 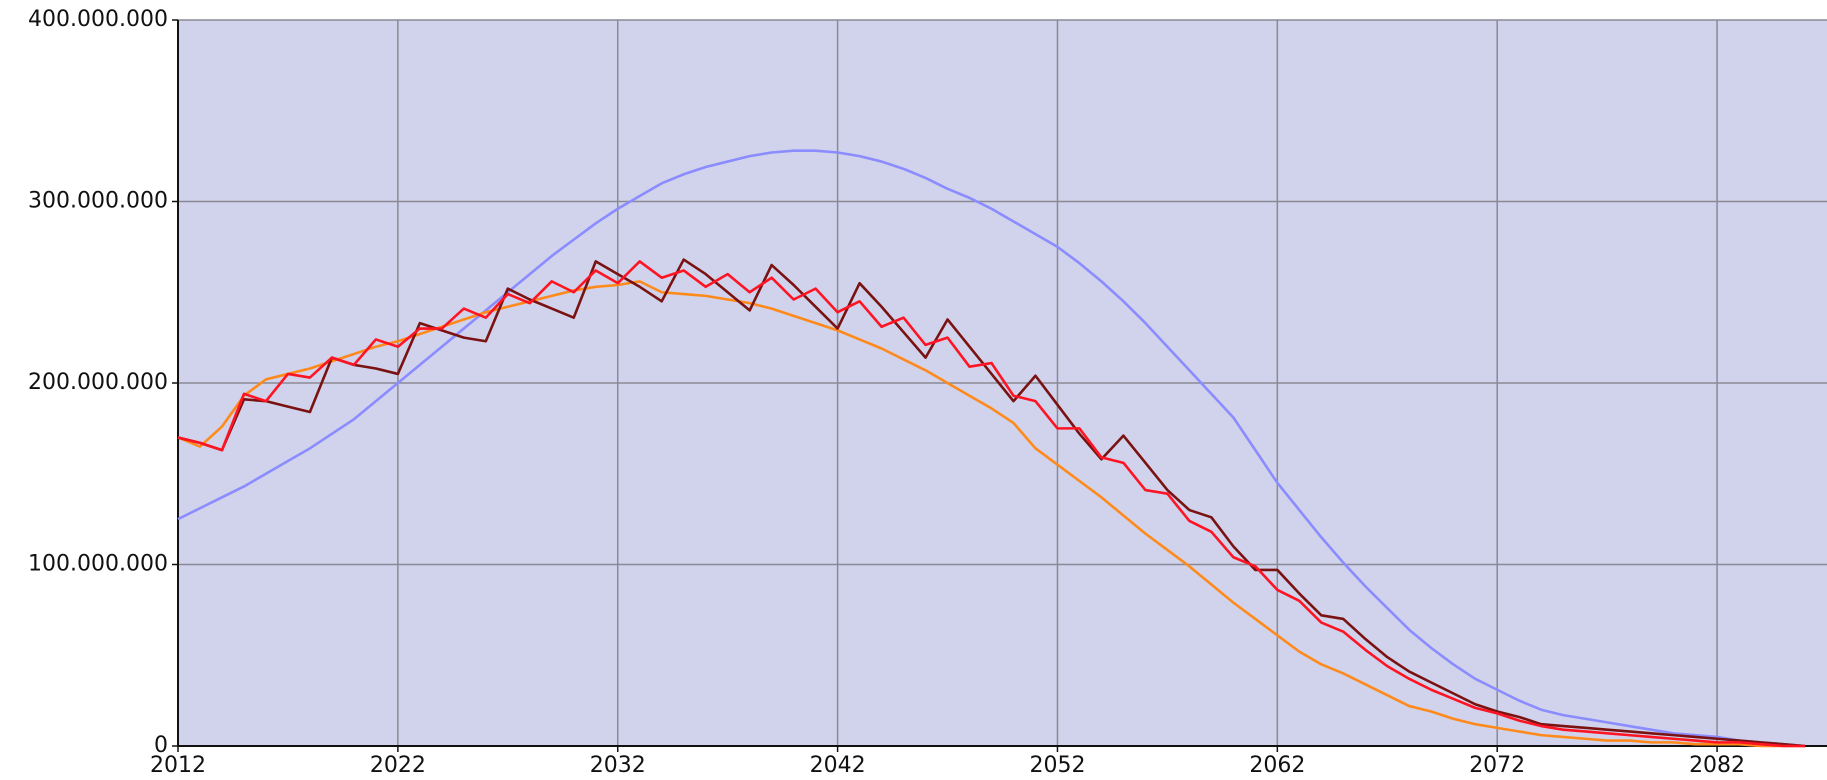 I want to click on y-tick-label: 400.000.000, so click(x=98, y=19).